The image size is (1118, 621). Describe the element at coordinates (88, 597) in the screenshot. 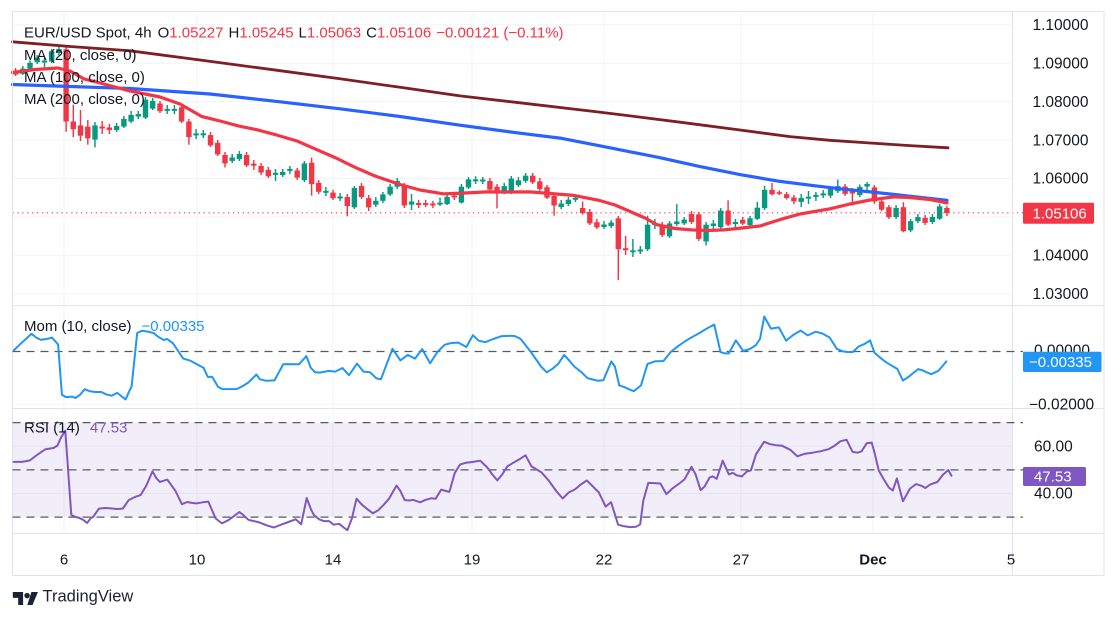

I see `svg-text: TradingView` at that location.